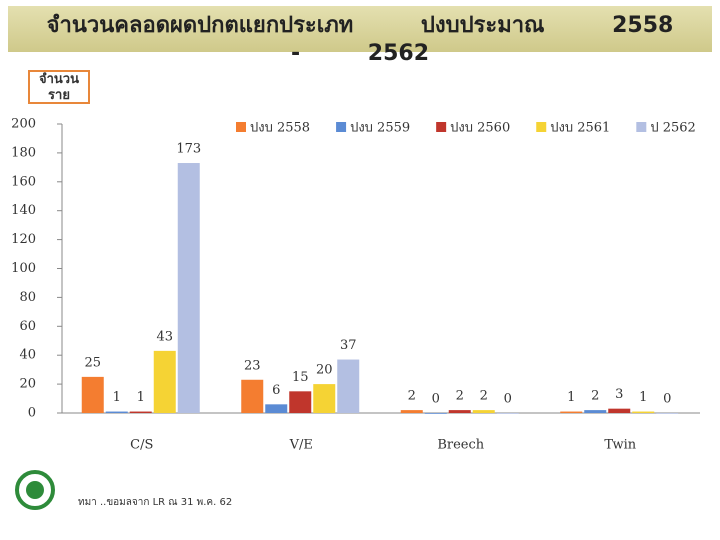 The width and height of the screenshot is (720, 540). I want to click on y-tick-label: 40, so click(27, 355).